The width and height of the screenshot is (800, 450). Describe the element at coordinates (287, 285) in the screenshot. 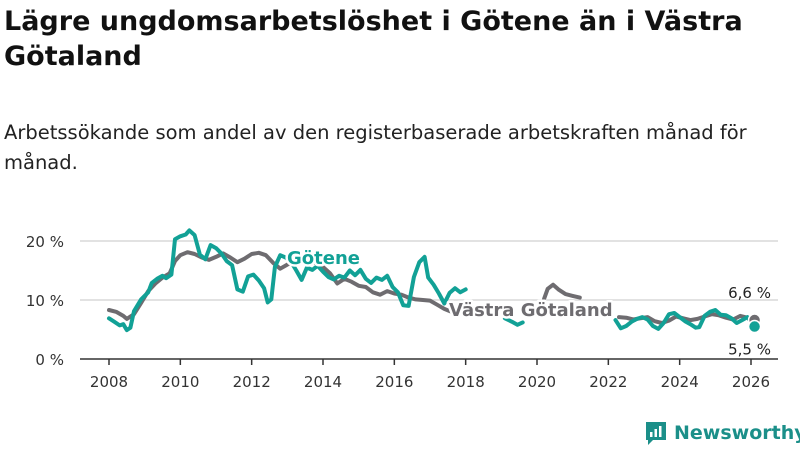

I see `series-line-vg` at that location.